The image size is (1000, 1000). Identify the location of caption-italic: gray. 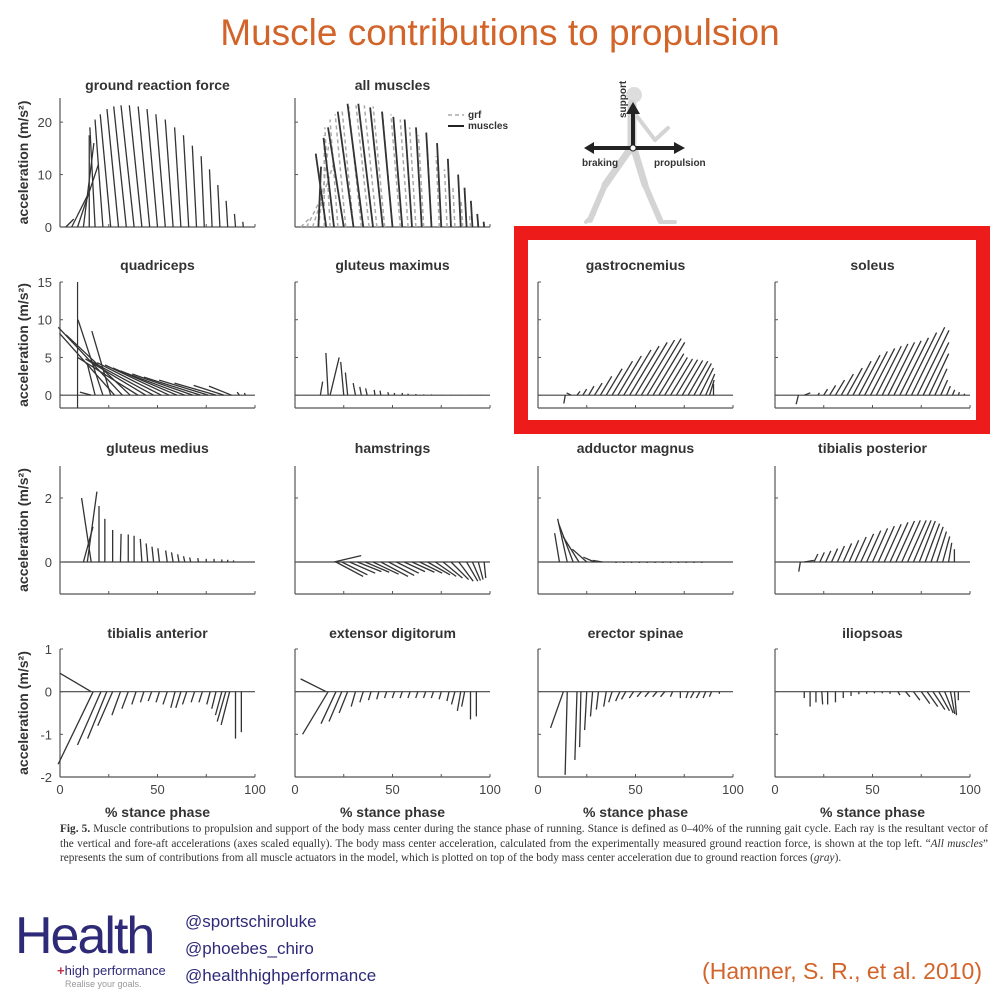
(824, 858).